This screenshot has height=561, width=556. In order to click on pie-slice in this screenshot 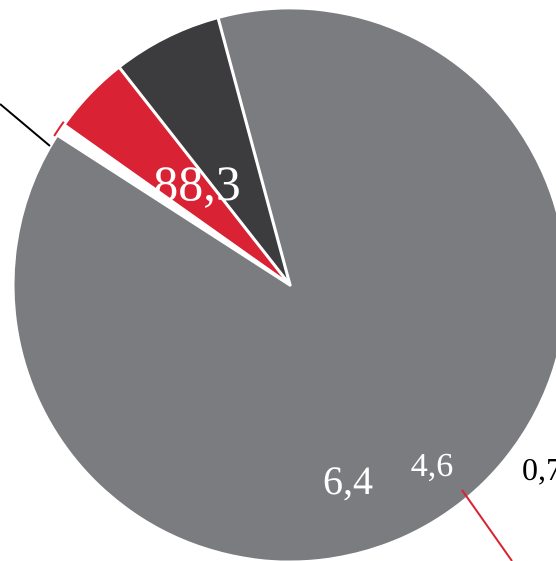, I will do `click(173, 205)`.